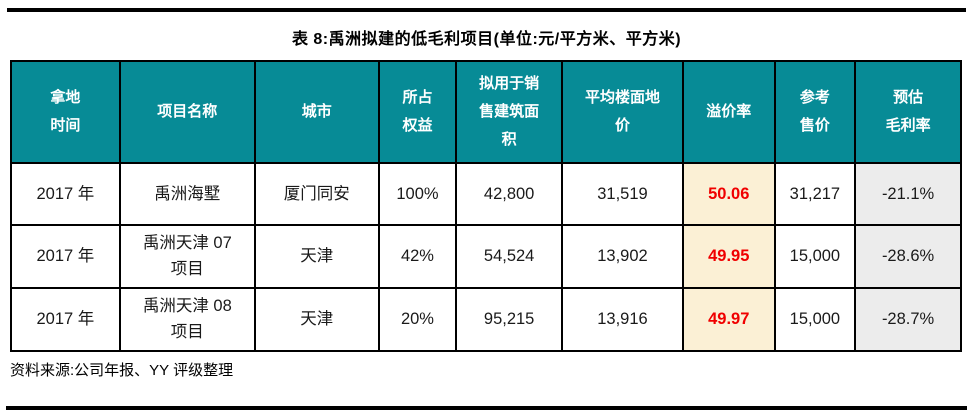 The height and width of the screenshot is (412, 973). Describe the element at coordinates (622, 112) in the screenshot. I see `column-header-avg-floor-price: 平均楼面地 价` at that location.